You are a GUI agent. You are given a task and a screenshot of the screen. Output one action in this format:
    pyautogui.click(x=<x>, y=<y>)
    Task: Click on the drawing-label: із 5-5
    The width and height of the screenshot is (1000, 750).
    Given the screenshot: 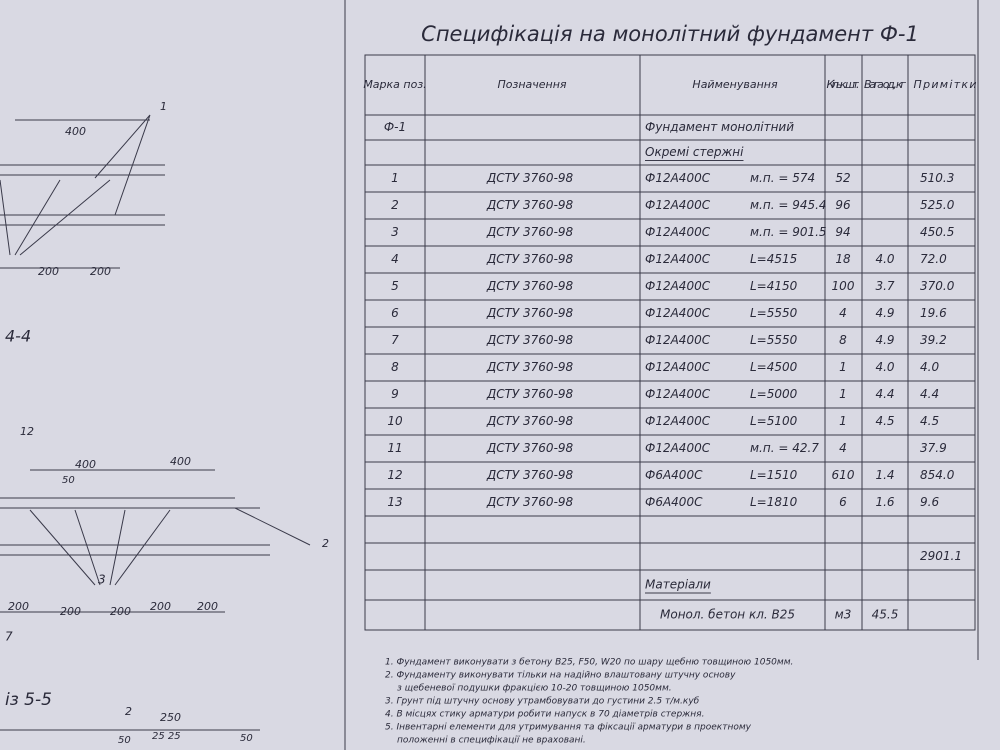 What is the action you would take?
    pyautogui.click(x=28, y=700)
    